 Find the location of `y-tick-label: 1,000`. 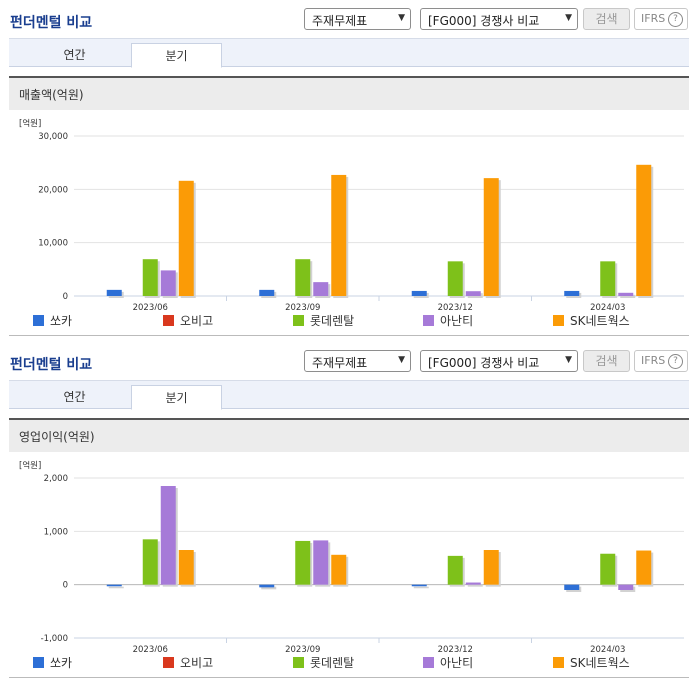

y-tick-label: 1,000 is located at coordinates (56, 532).